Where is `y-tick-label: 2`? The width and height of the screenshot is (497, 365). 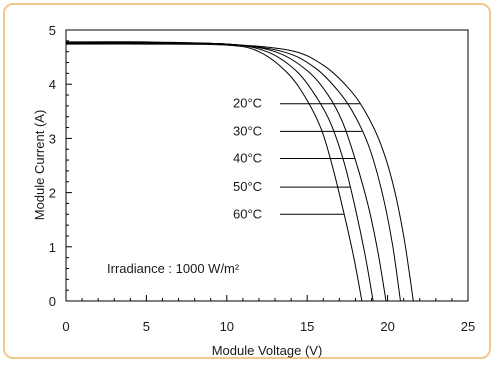 y-tick-label: 2 is located at coordinates (52, 193).